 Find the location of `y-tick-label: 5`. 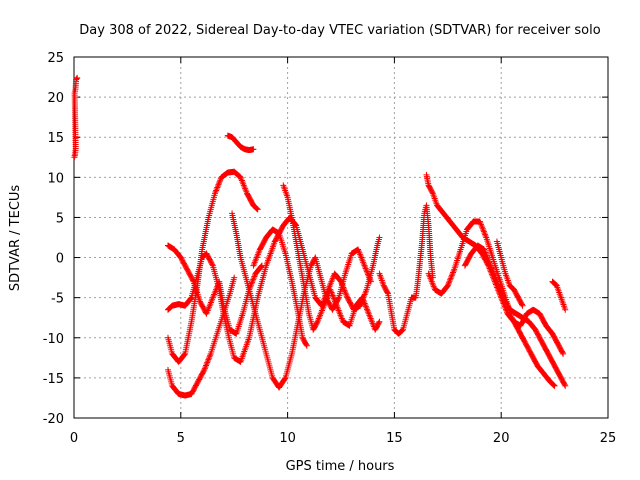

y-tick-label: 5 is located at coordinates (60, 218).